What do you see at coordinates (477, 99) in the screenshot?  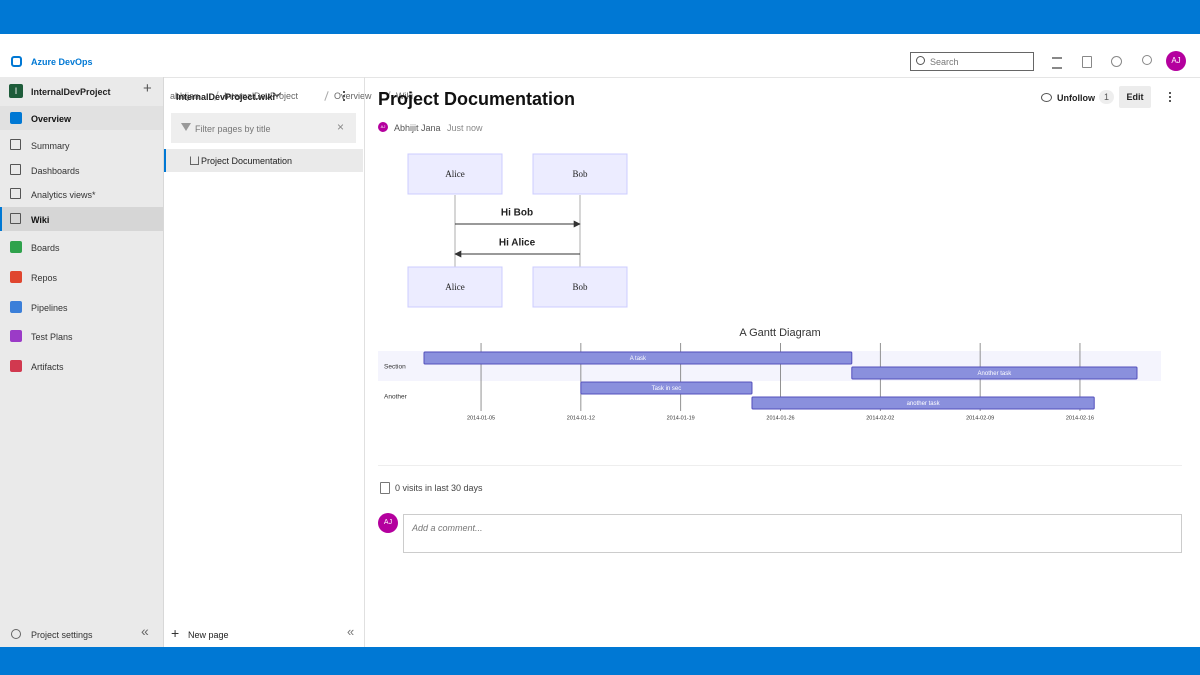 I see `page-title: Project Documentation` at bounding box center [477, 99].